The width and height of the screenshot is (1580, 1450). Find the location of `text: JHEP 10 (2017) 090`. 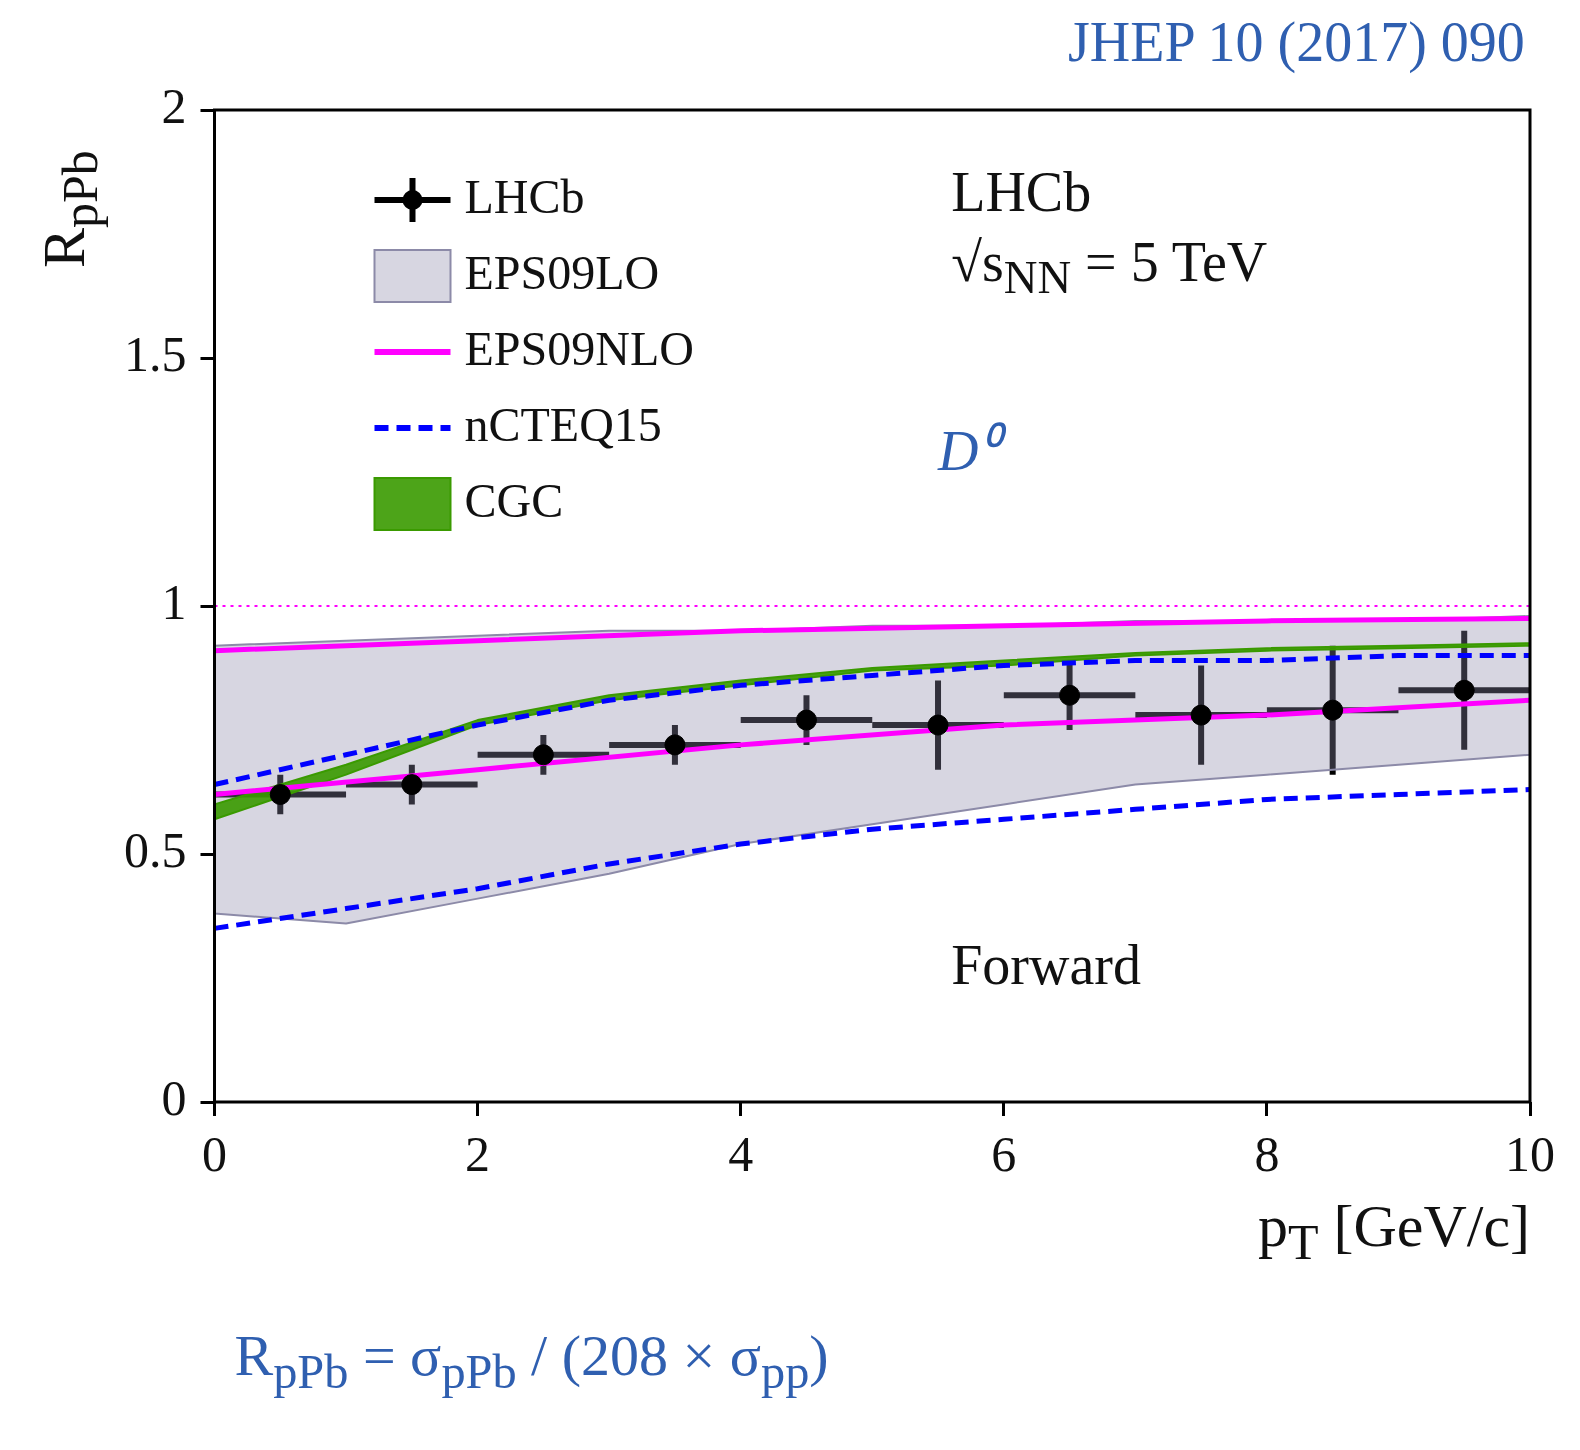

text: JHEP 10 (2017) 090 is located at coordinates (1296, 42).